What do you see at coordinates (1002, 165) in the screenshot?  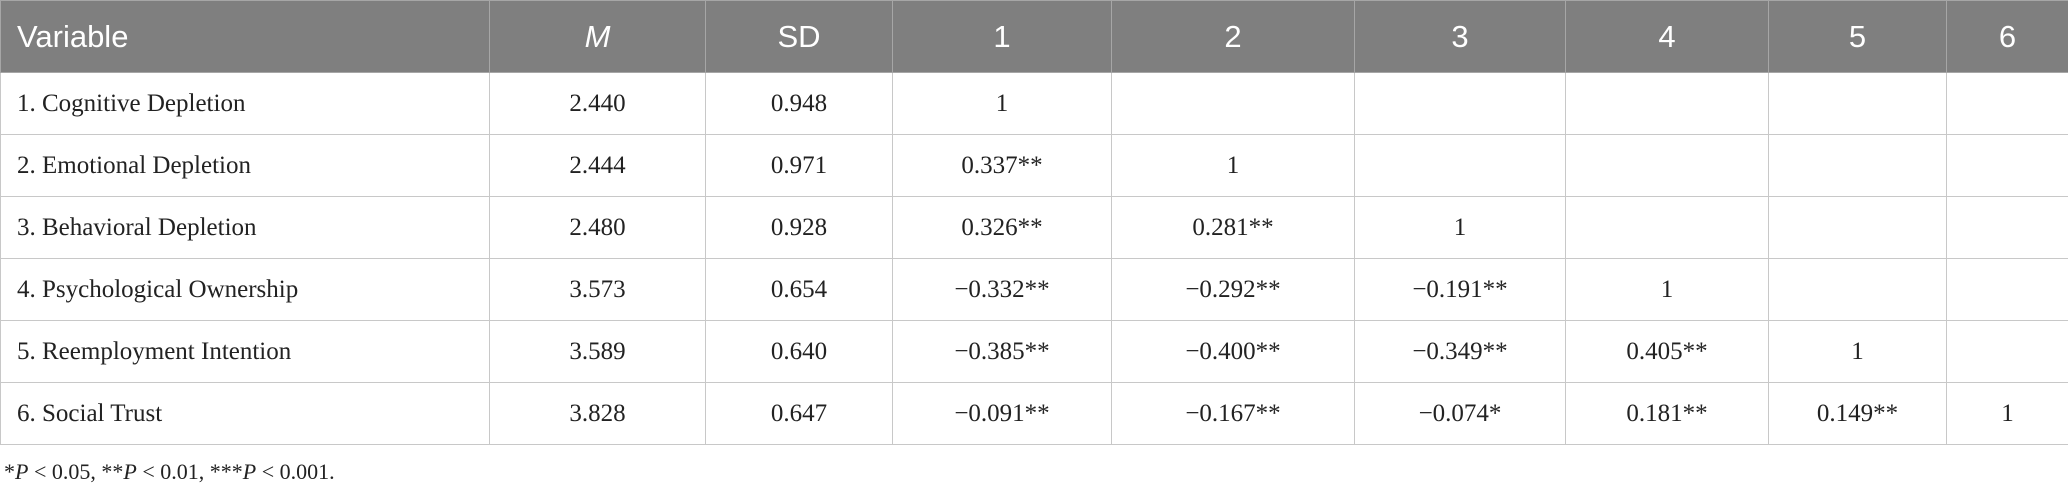 I see `table-cell: 0.337**` at bounding box center [1002, 165].